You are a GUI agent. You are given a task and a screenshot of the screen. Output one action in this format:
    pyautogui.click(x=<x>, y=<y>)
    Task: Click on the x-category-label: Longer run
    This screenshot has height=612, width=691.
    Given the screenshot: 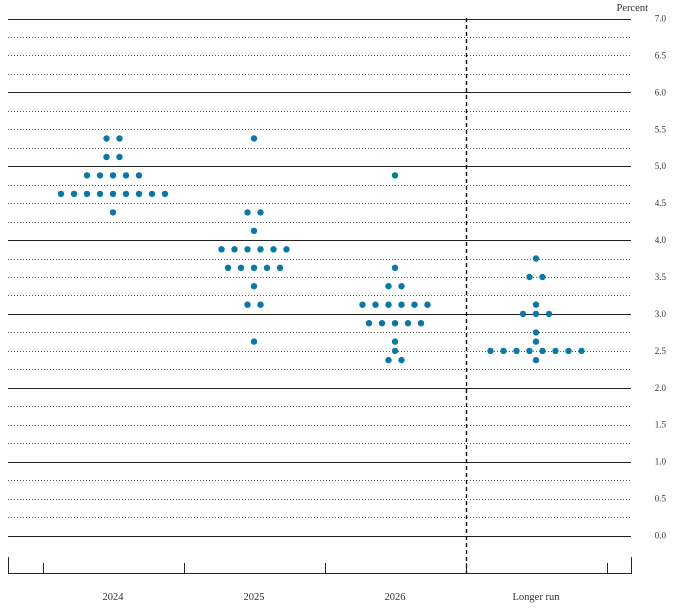 What is the action you would take?
    pyautogui.click(x=537, y=597)
    